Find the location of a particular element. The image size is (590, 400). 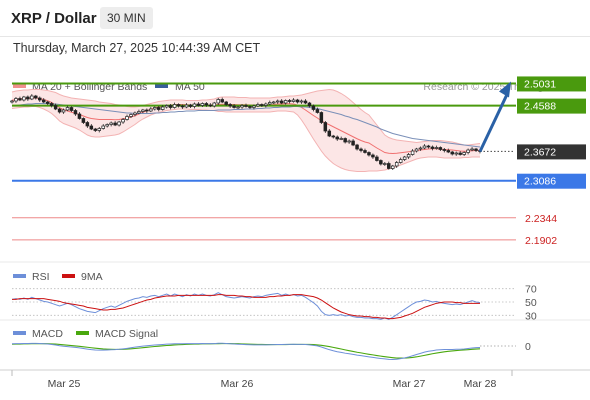

level-label: 2.5031 is located at coordinates (540, 84).